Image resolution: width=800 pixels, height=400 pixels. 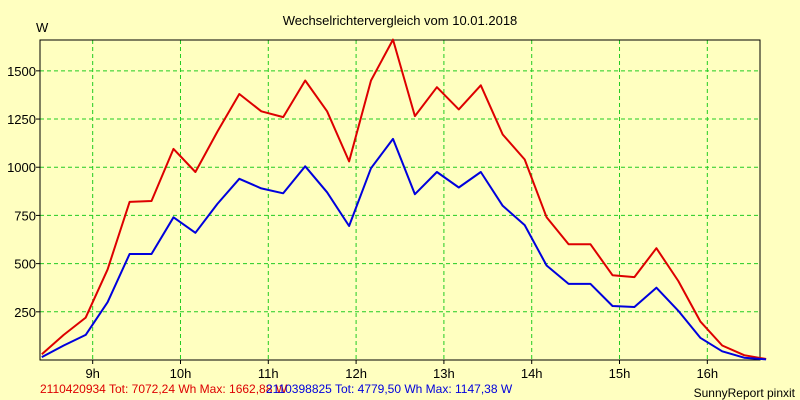 What do you see at coordinates (745, 393) in the screenshot?
I see `credit-text: SunnyReport pinxit` at bounding box center [745, 393].